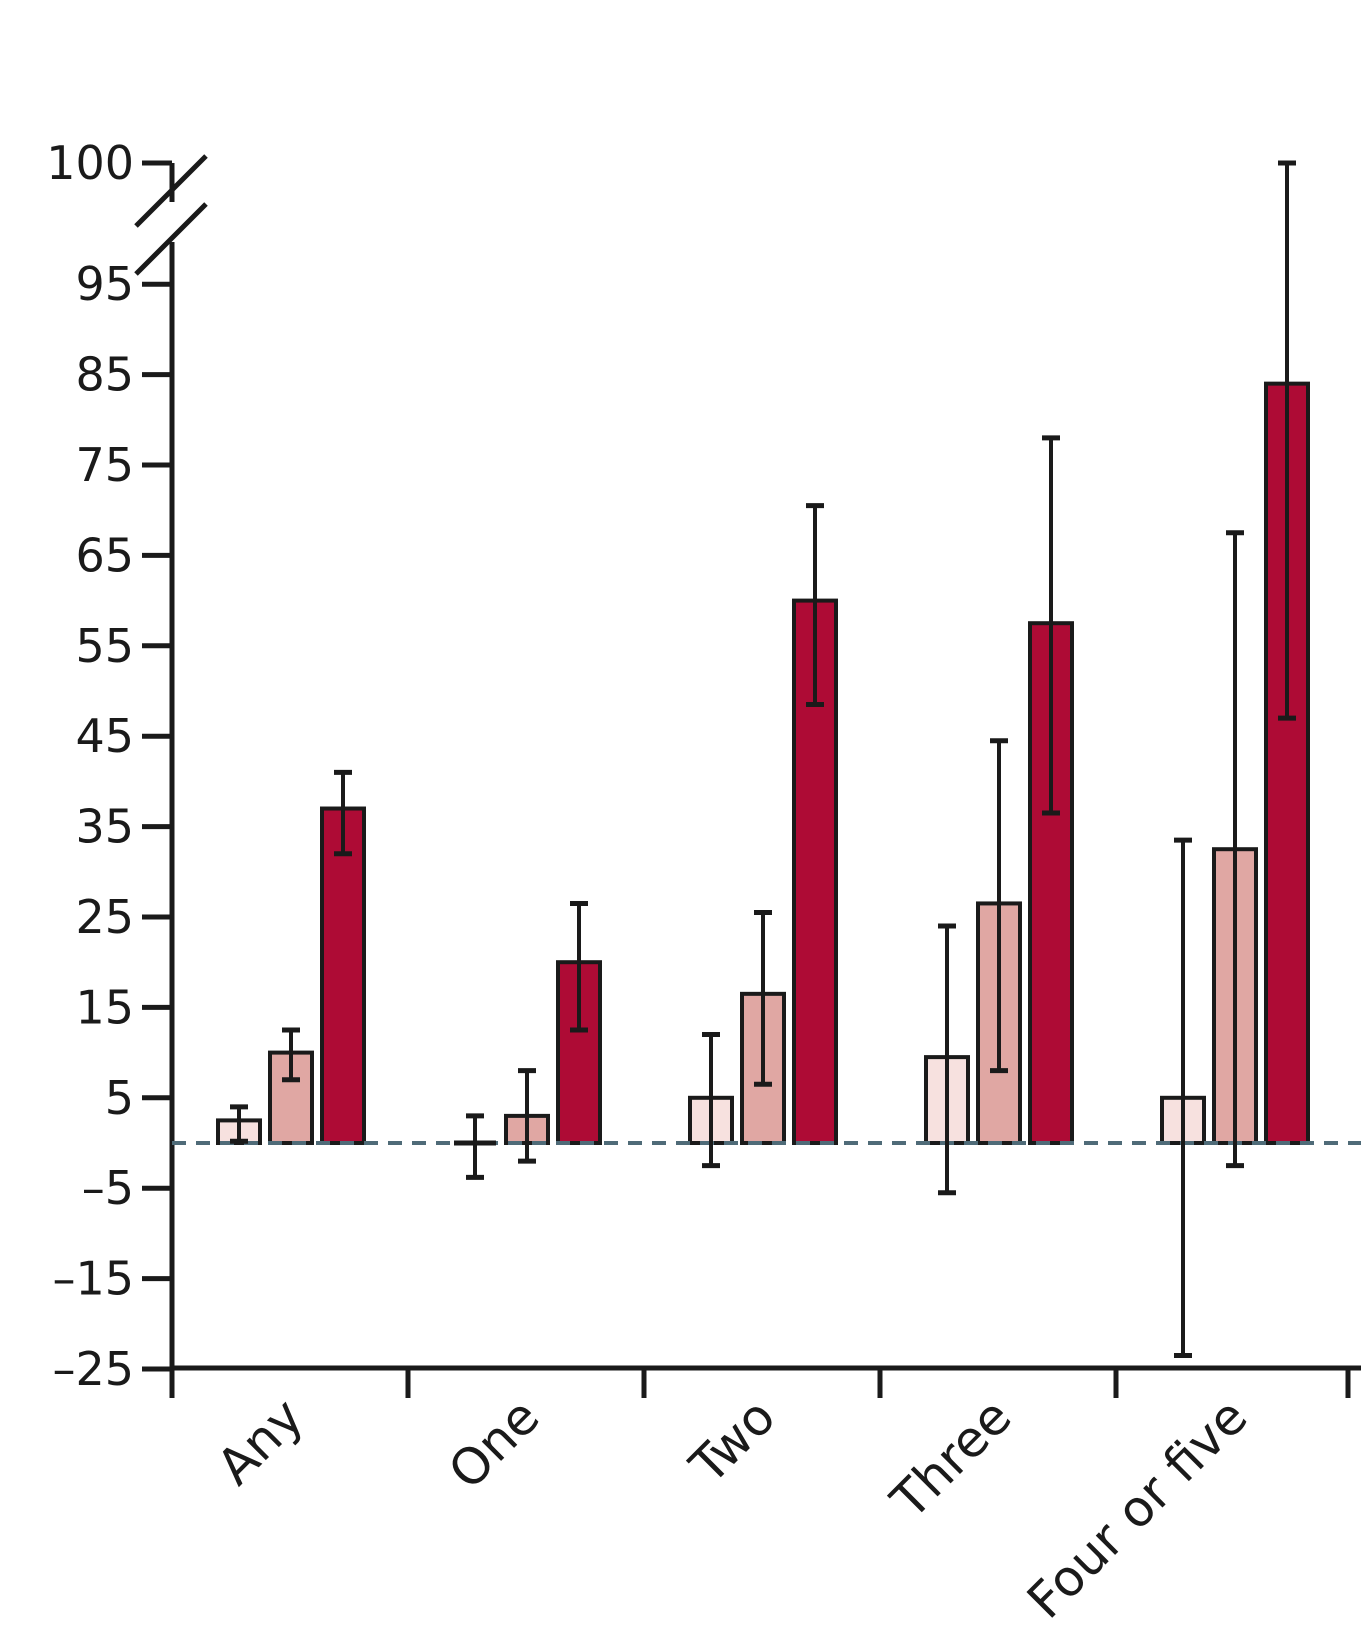 The height and width of the screenshot is (1631, 1361). Describe the element at coordinates (104, 736) in the screenshot. I see `y-tick-label: 45` at that location.